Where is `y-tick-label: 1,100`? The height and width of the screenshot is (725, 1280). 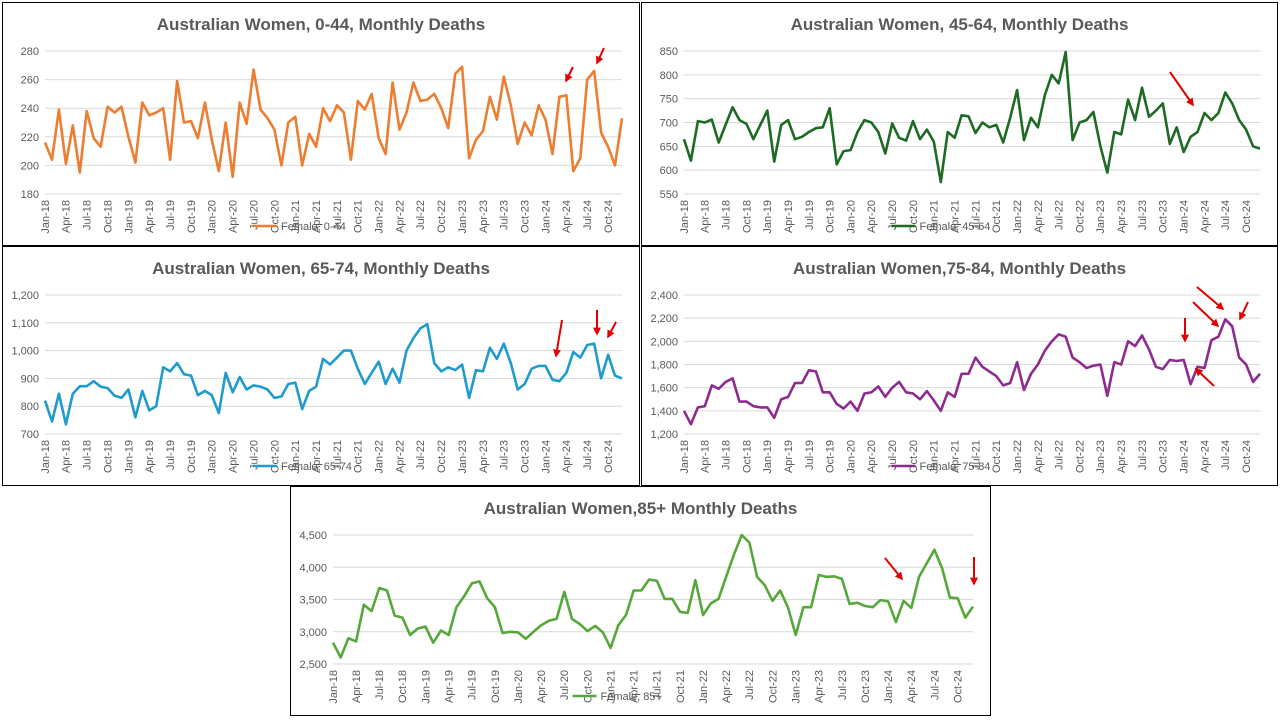 y-tick-label: 1,100 is located at coordinates (25, 324).